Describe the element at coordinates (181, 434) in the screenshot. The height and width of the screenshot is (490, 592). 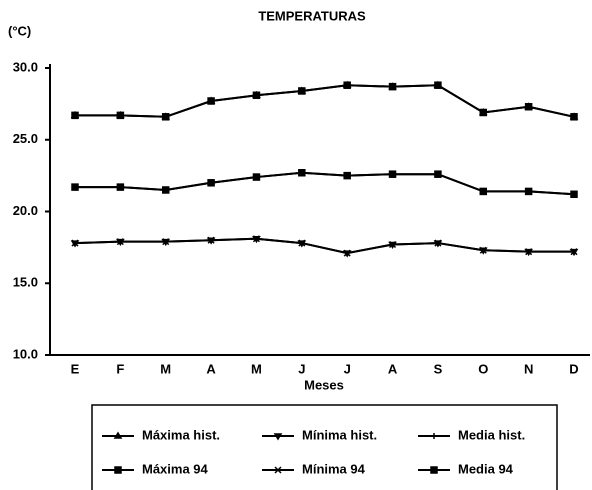
I see `legend-label: Máxima hist.` at that location.